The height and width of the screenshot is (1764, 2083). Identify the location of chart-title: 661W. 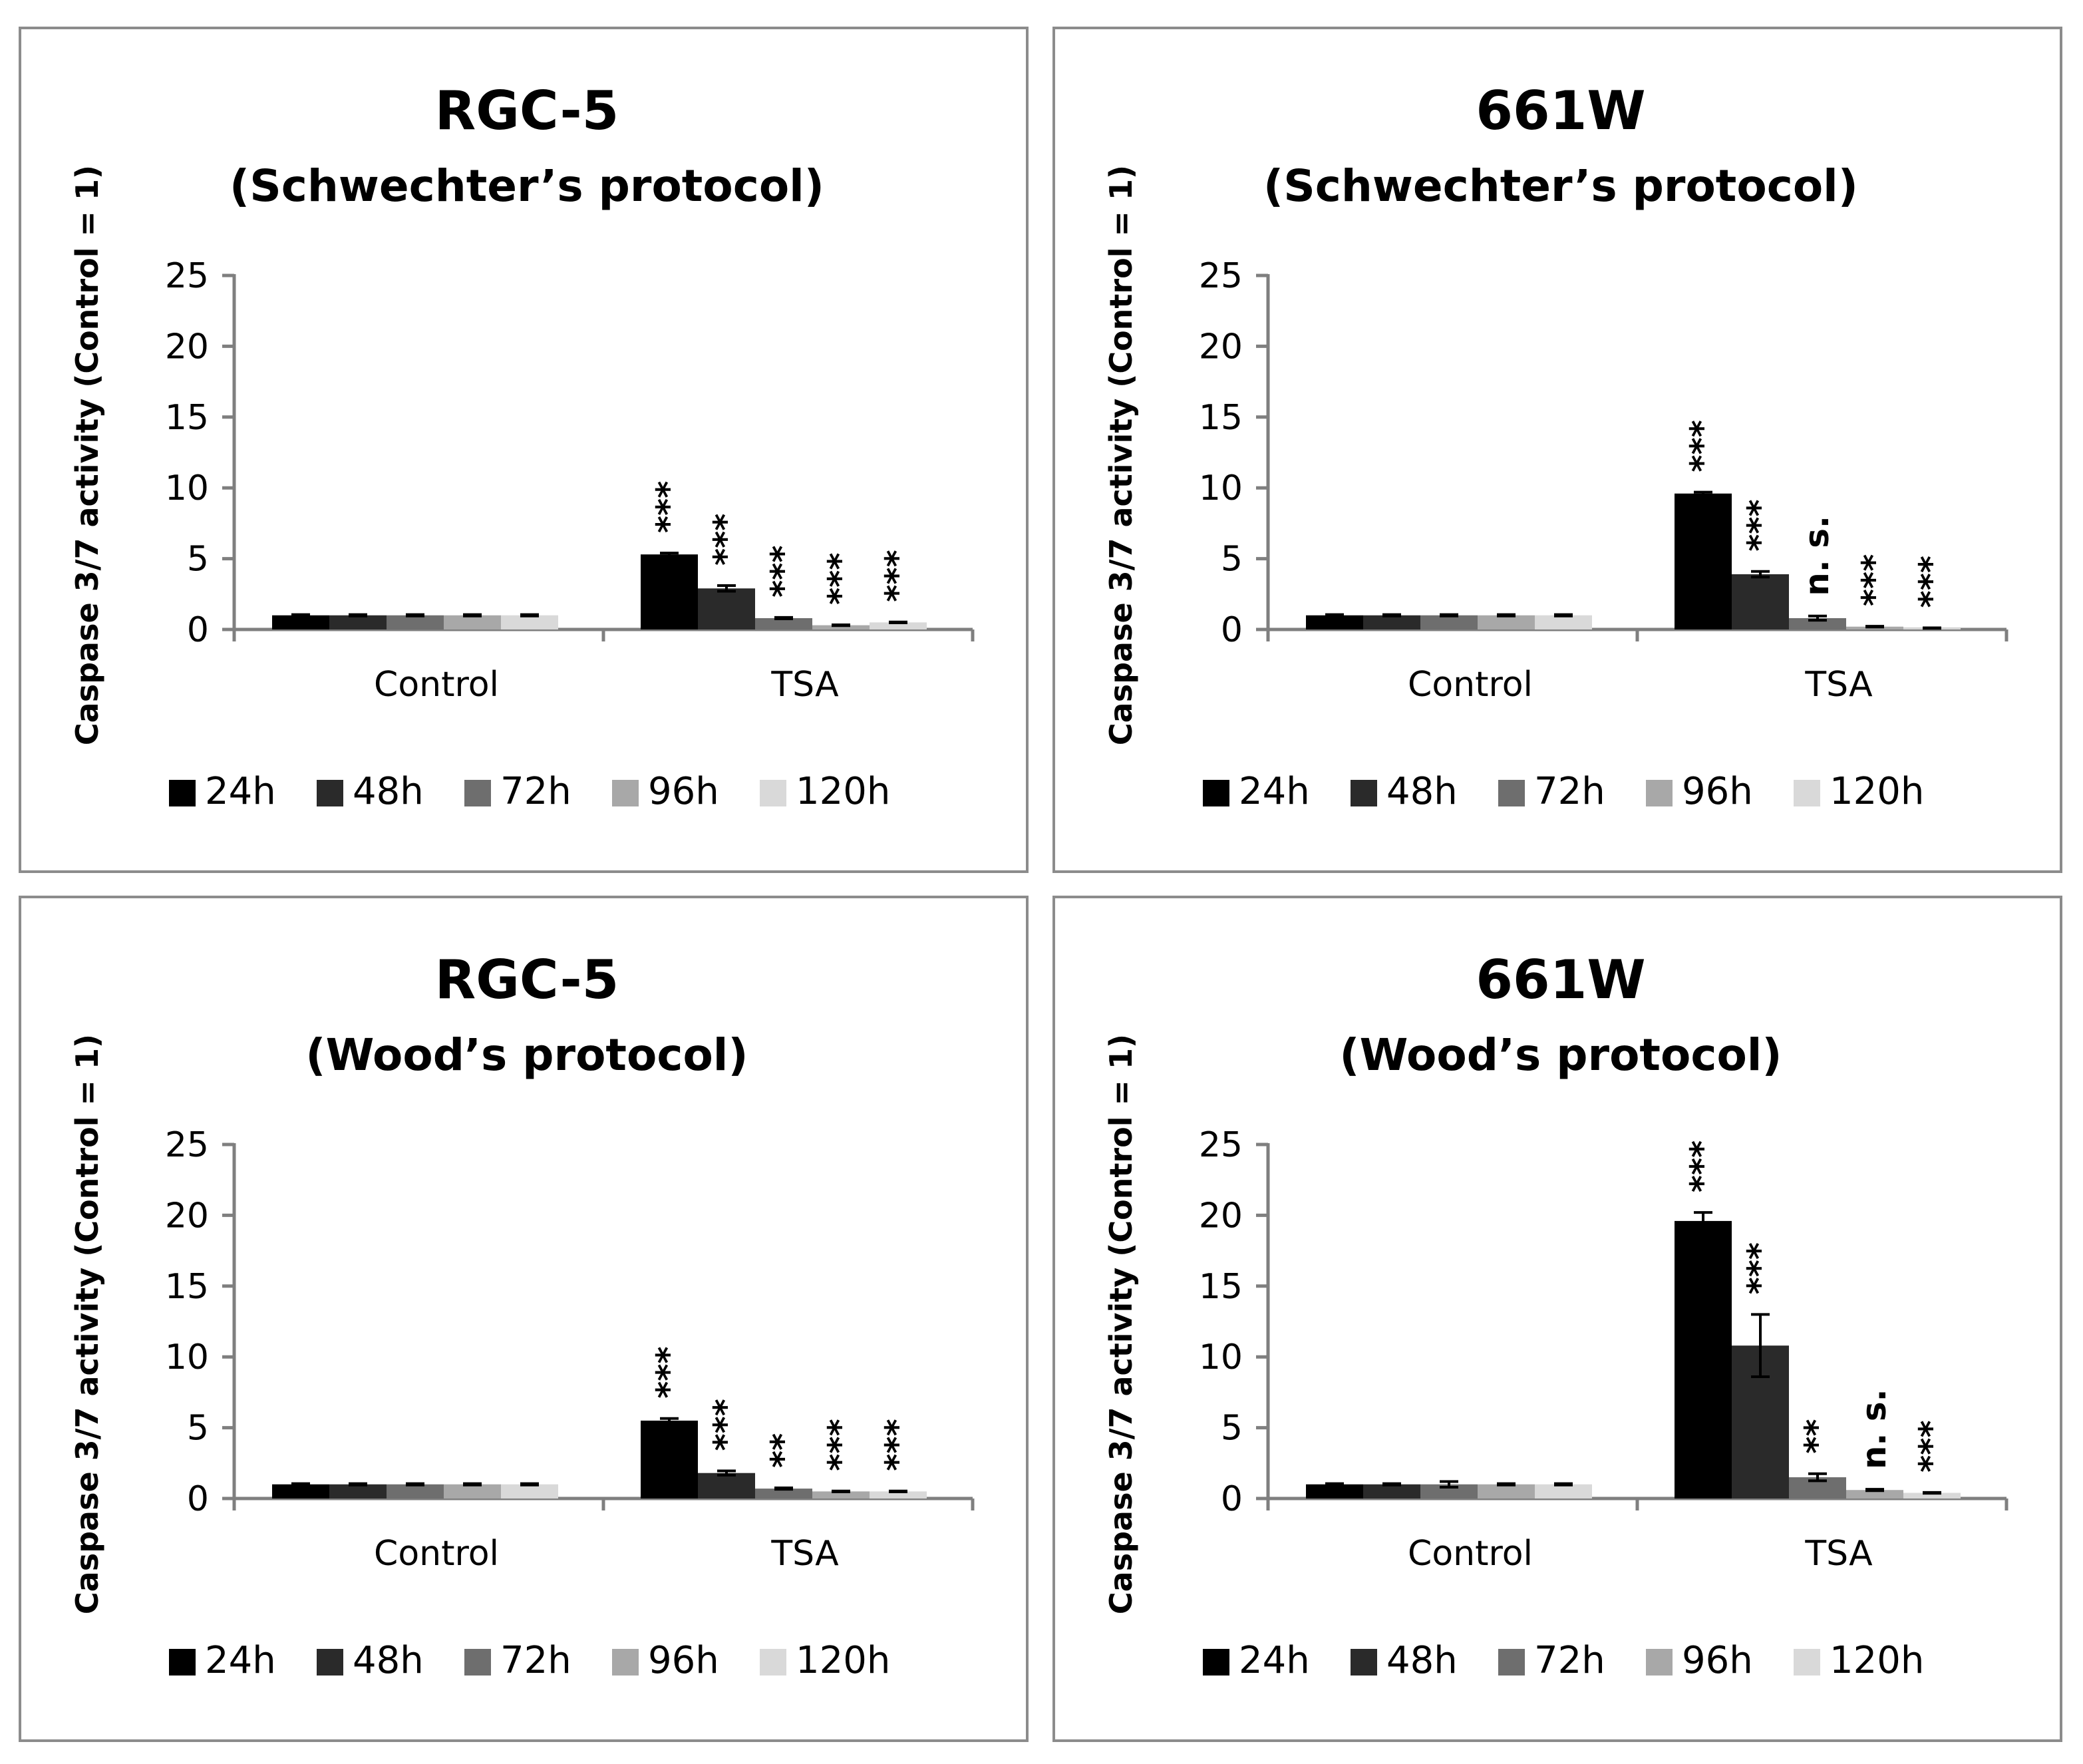
(1561, 980).